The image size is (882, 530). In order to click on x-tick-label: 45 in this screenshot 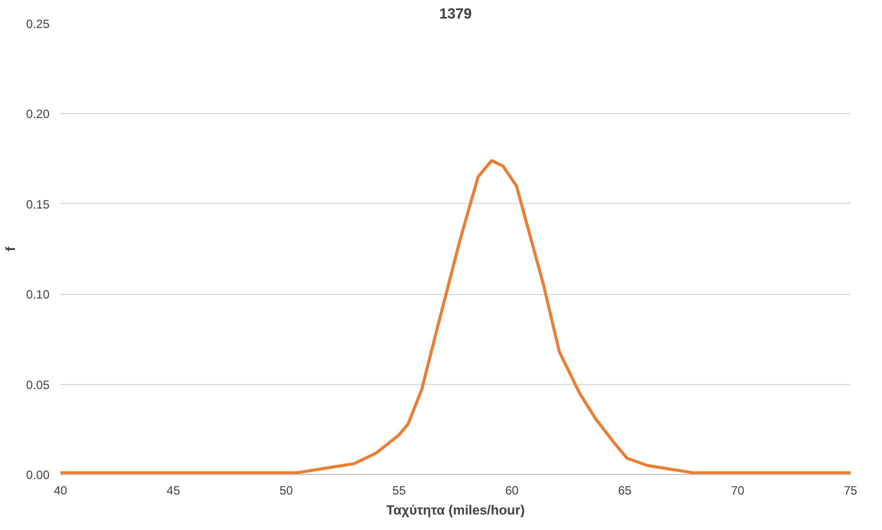, I will do `click(173, 491)`.